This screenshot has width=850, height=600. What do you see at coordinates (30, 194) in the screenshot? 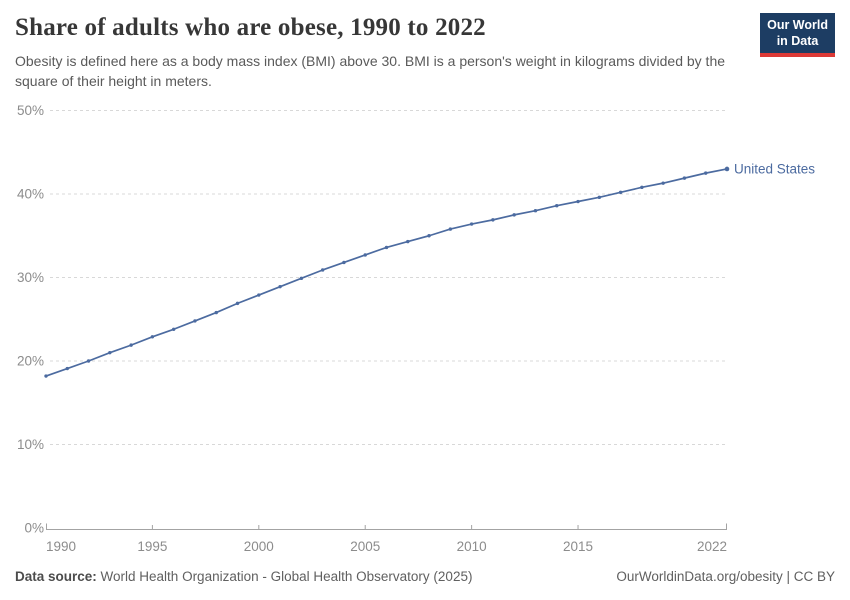
I see `y-tick-label: 40%` at bounding box center [30, 194].